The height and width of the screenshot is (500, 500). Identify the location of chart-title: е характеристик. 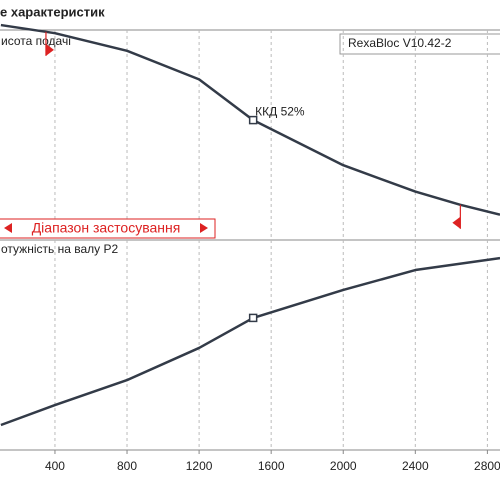
(52, 11).